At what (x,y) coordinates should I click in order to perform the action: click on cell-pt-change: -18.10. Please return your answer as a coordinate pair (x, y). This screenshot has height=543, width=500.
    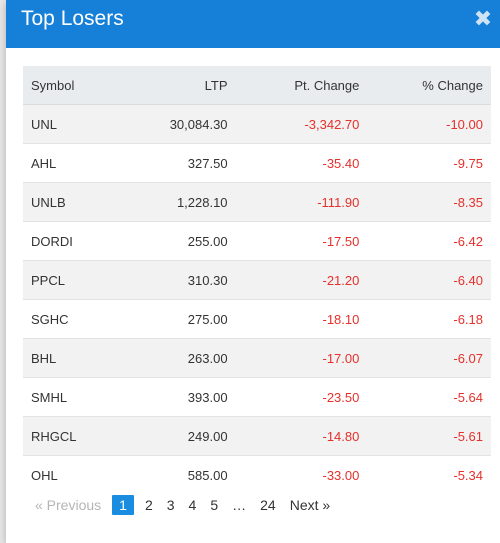
    Looking at the image, I should click on (301, 319).